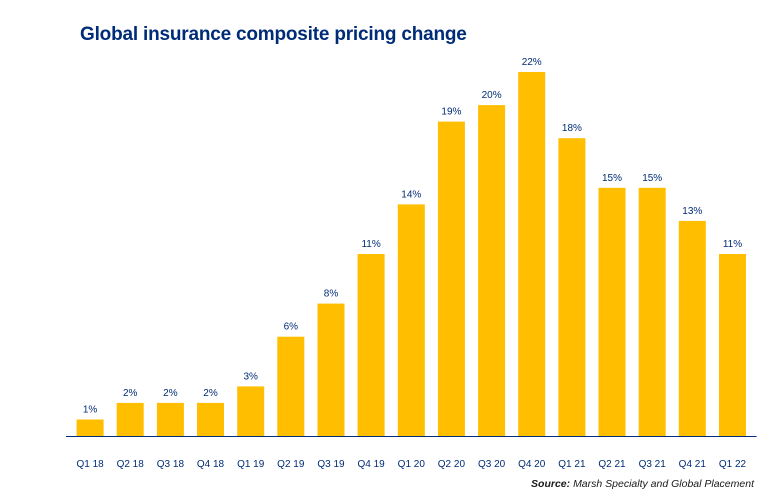 The image size is (780, 499). What do you see at coordinates (492, 95) in the screenshot?
I see `data-label: 20%` at bounding box center [492, 95].